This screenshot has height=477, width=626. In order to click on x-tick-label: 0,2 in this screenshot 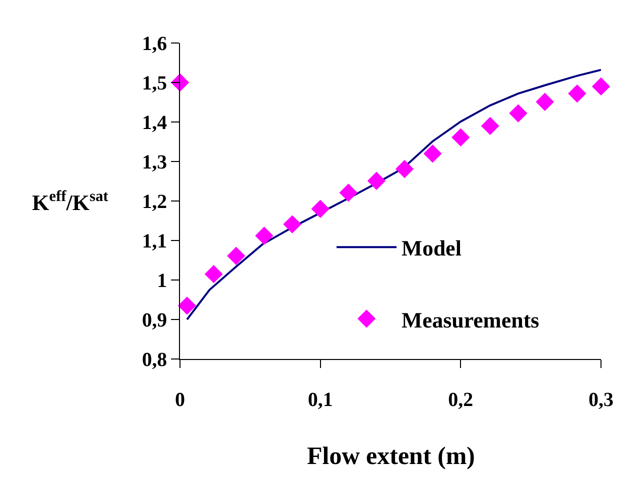, I will do `click(461, 400)`.